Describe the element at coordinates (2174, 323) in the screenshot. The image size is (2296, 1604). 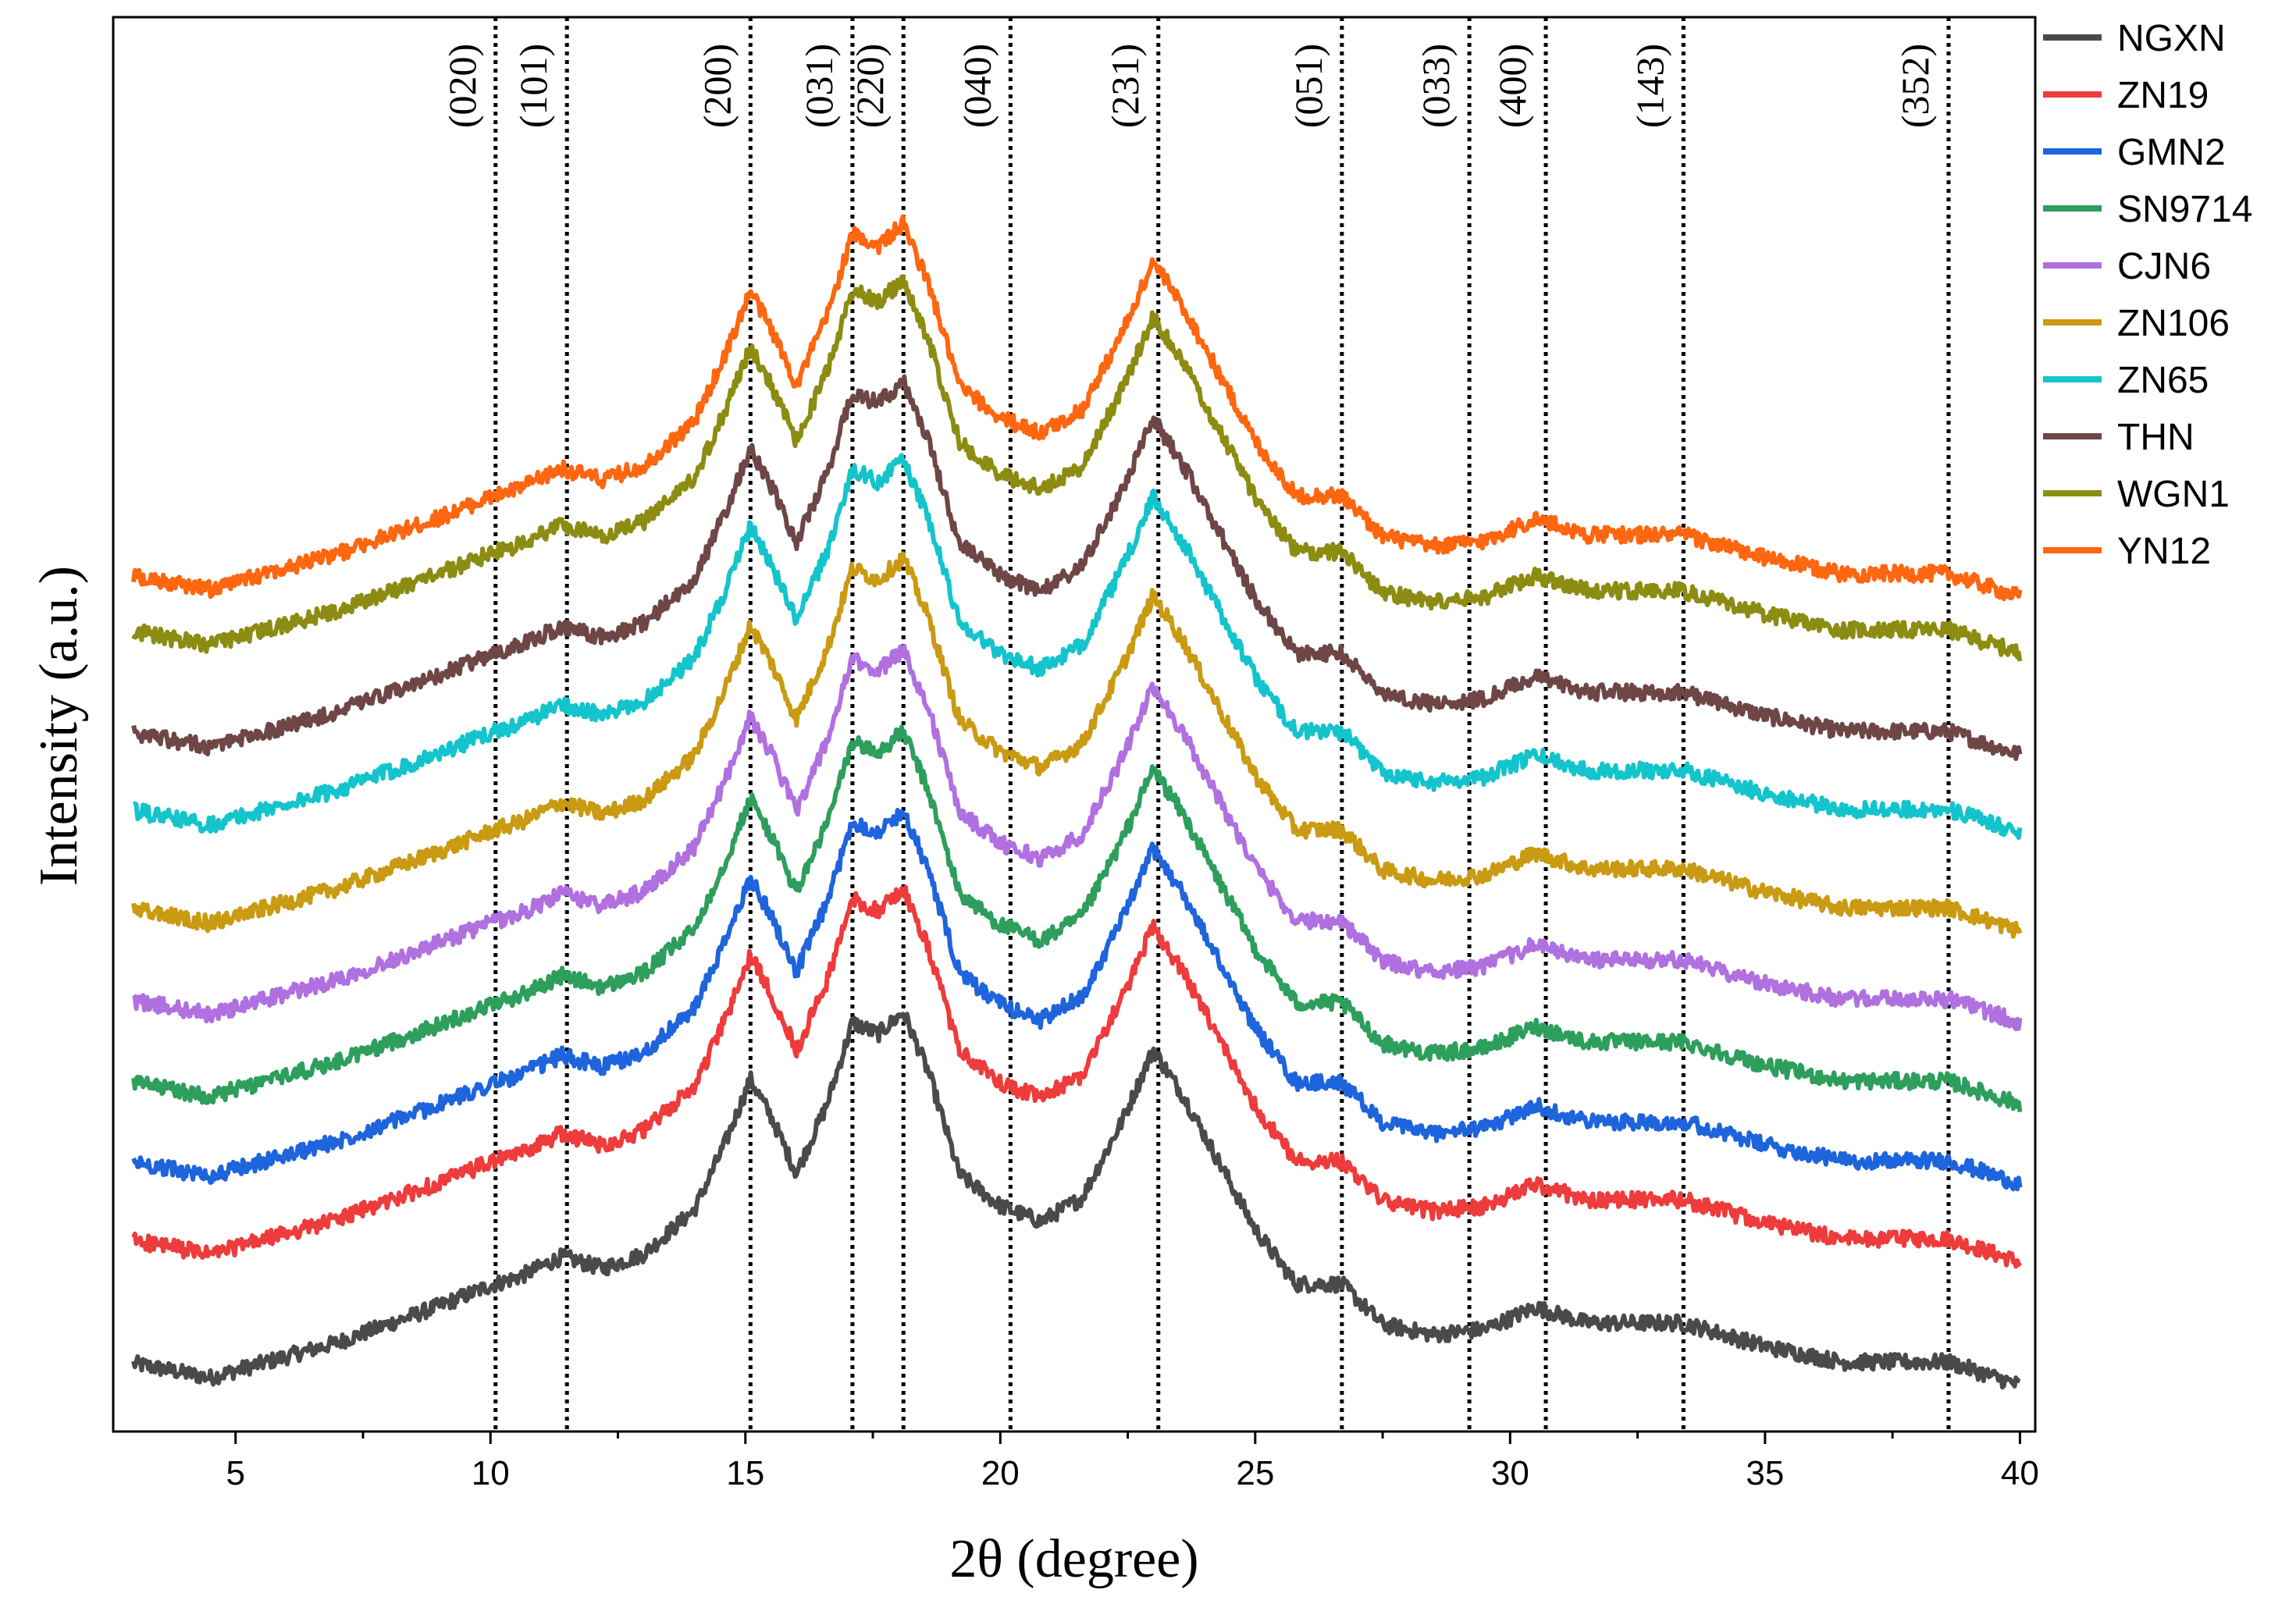
I see `legend-label-zn106: ZN106` at that location.